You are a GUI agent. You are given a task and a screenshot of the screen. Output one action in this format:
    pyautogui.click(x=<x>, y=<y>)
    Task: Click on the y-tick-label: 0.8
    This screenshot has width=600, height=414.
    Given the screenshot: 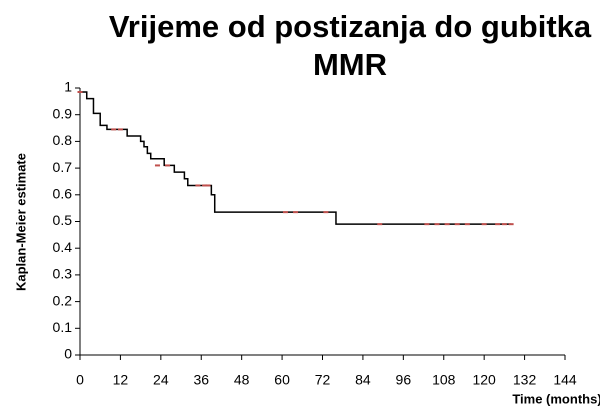 What is the action you would take?
    pyautogui.click(x=63, y=140)
    